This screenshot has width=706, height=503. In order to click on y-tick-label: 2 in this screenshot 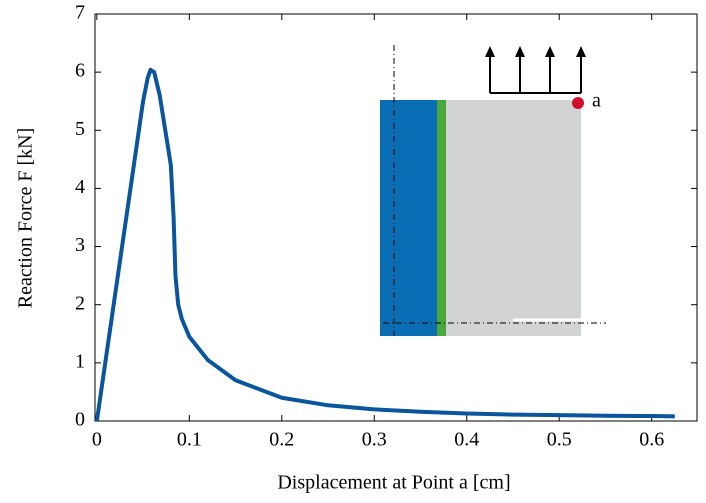, I will do `click(80, 303)`.